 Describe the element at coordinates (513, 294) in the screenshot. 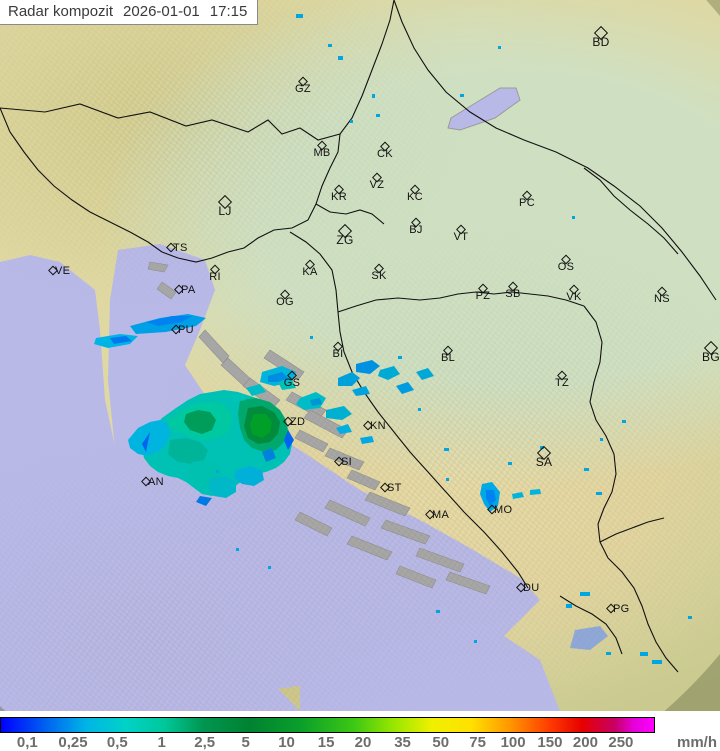

I see `city-label: SB` at that location.